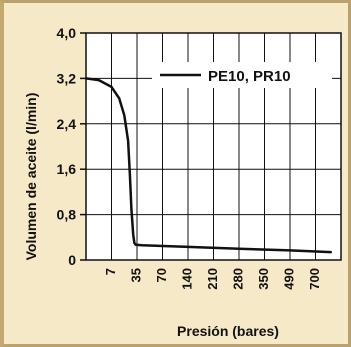  What do you see at coordinates (228, 331) in the screenshot?
I see `x-axis-label: Presión (bares)` at bounding box center [228, 331].